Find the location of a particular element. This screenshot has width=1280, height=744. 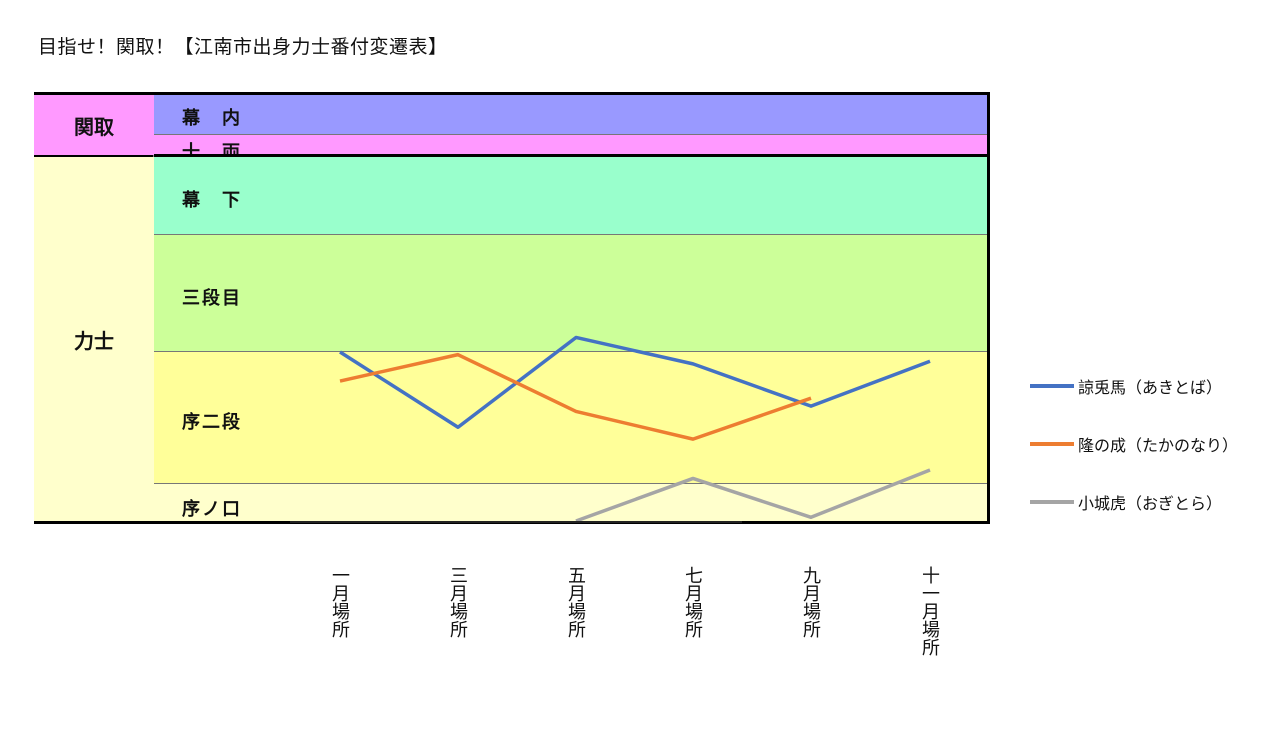

group-sekitori: 関取 is located at coordinates (94, 125).